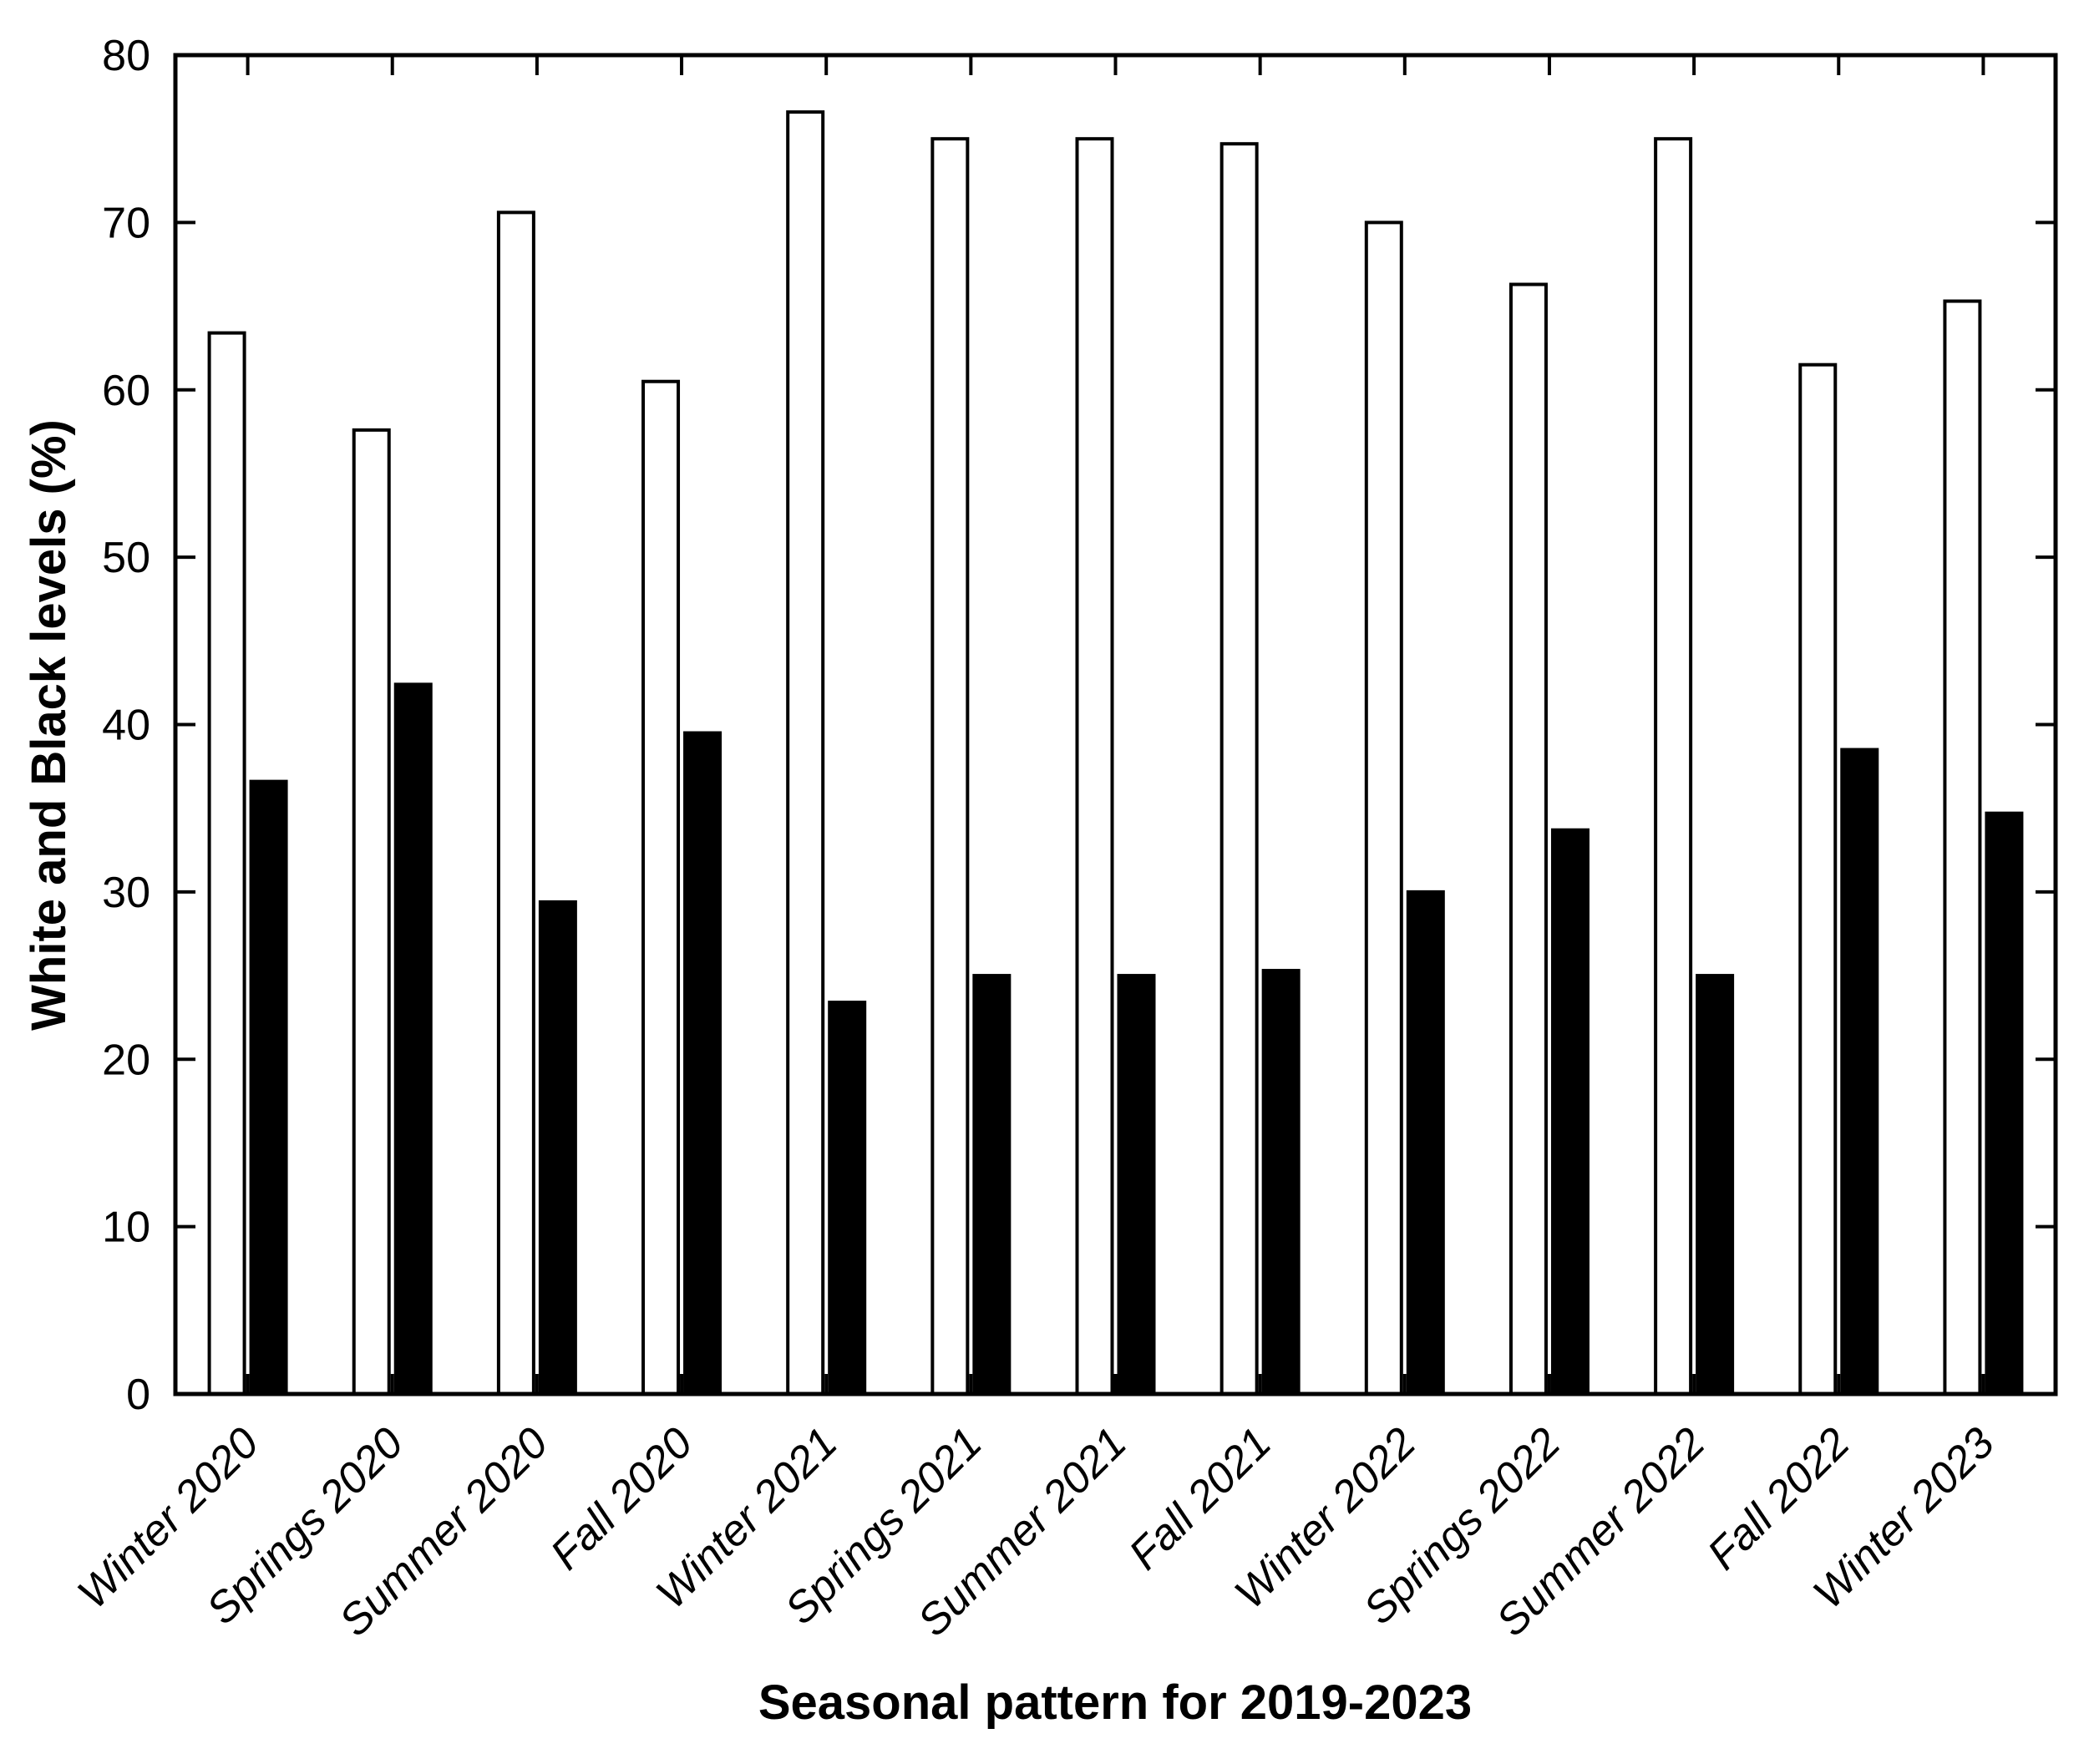 The image size is (2089, 1764). I want to click on x-axis-bottom-ticks, so click(1115, 1384).